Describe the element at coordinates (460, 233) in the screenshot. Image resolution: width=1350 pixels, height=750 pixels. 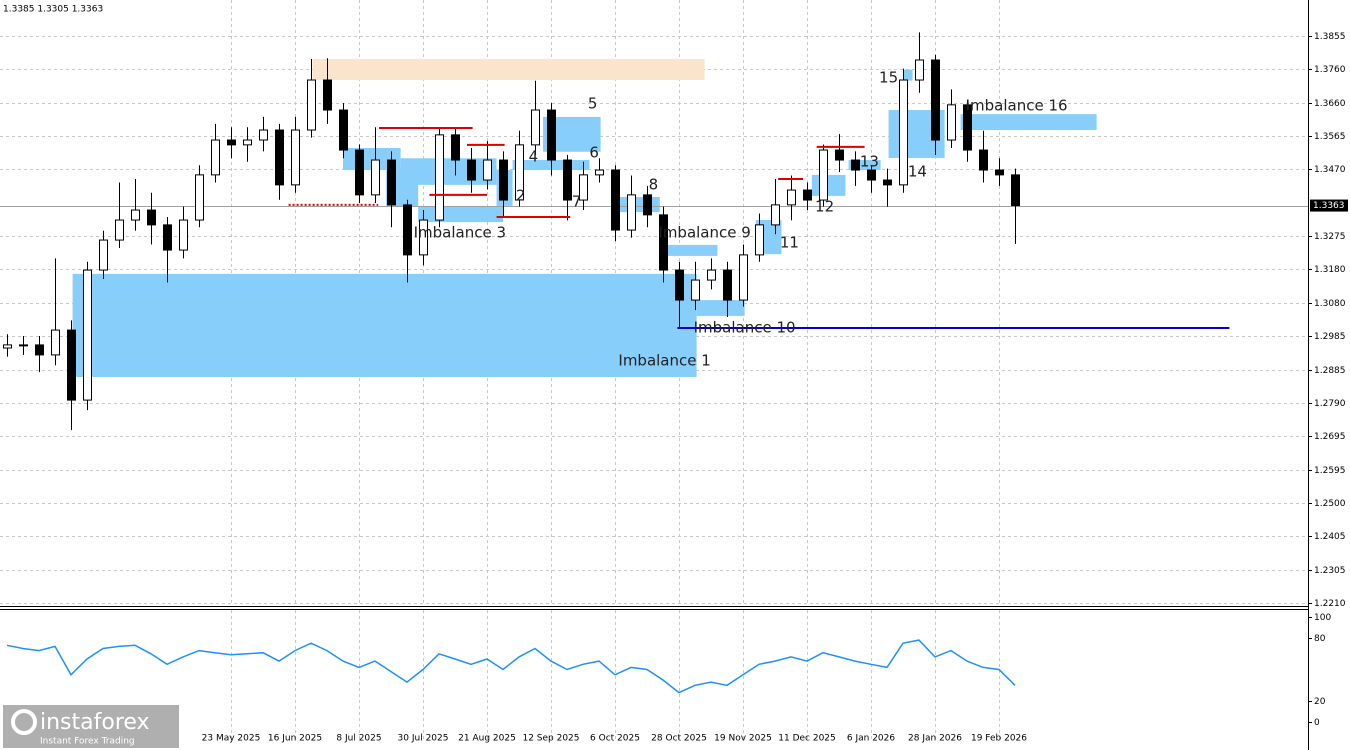
I see `annotation: Imbalance 3` at that location.